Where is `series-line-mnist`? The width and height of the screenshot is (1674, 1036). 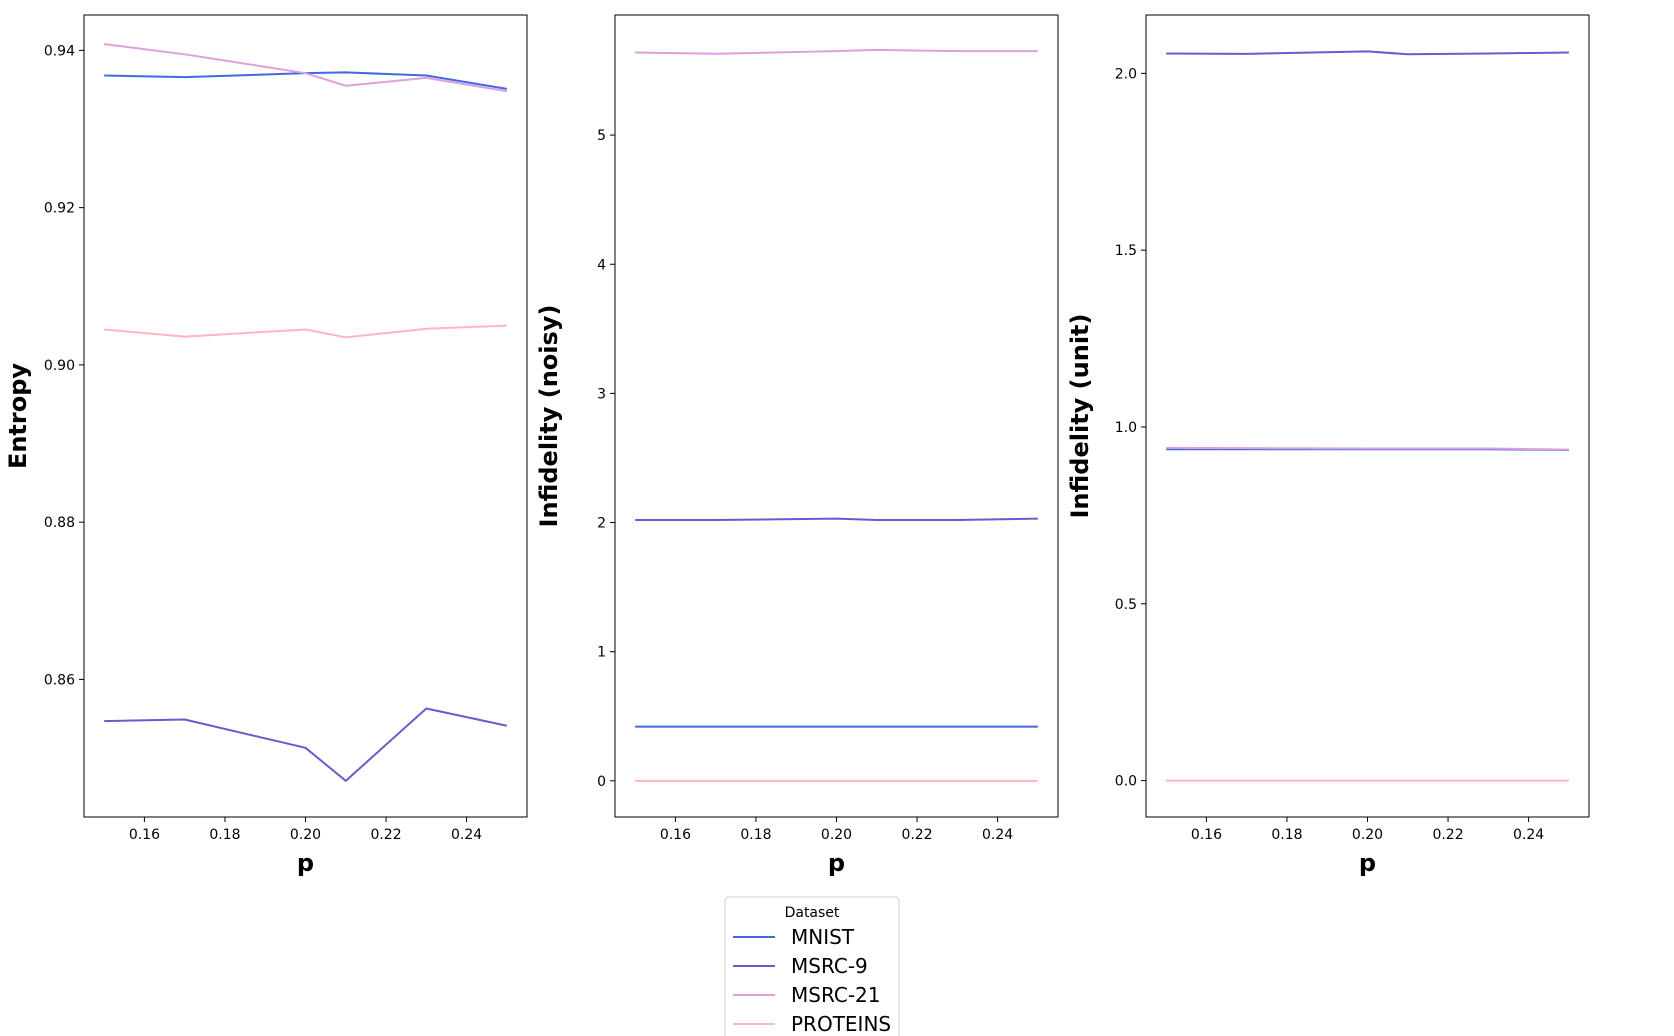
series-line-mnist is located at coordinates (306, 80).